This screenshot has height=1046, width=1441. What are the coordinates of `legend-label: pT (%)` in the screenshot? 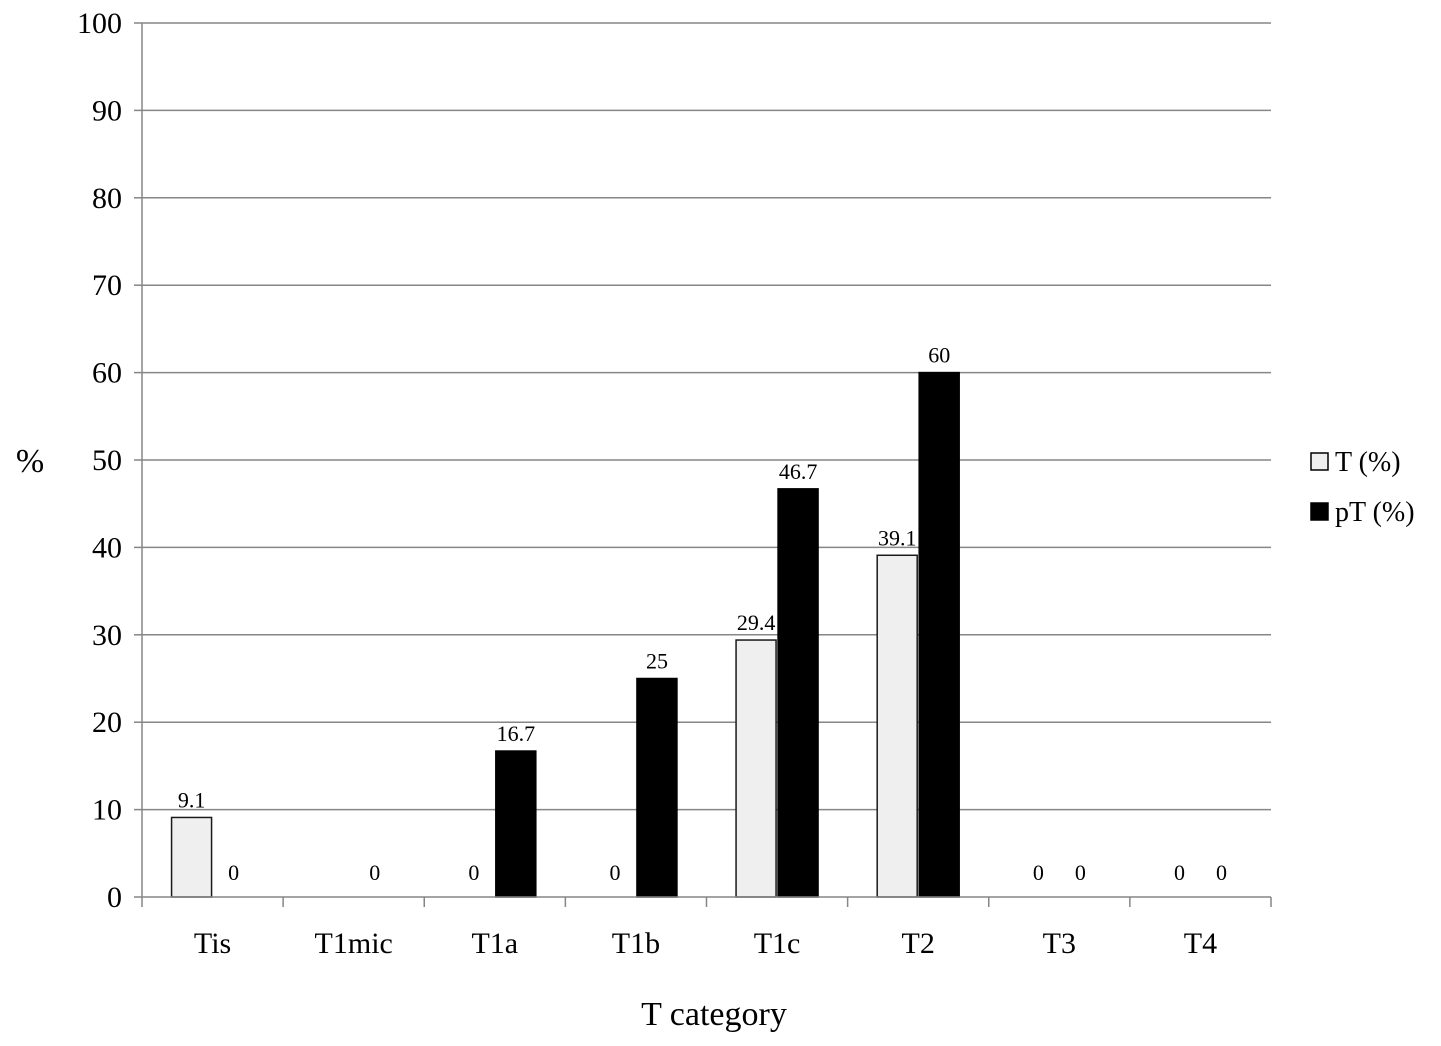 It's located at (1375, 512).